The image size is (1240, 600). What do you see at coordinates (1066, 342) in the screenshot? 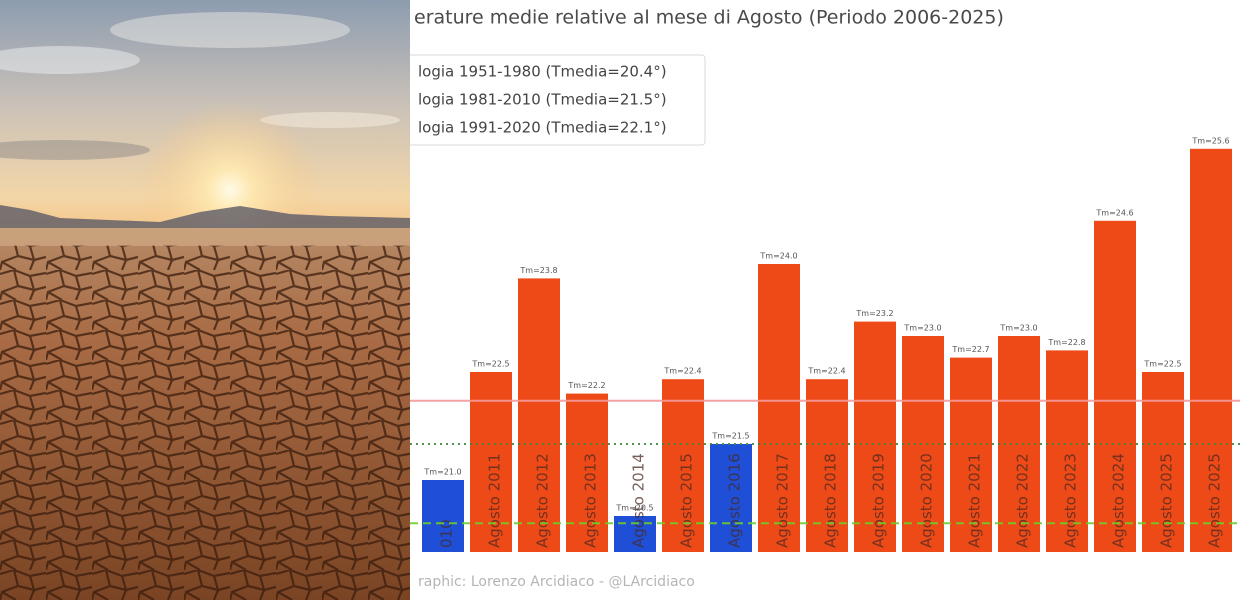
I see `value-label: Tm=22.8` at bounding box center [1066, 342].